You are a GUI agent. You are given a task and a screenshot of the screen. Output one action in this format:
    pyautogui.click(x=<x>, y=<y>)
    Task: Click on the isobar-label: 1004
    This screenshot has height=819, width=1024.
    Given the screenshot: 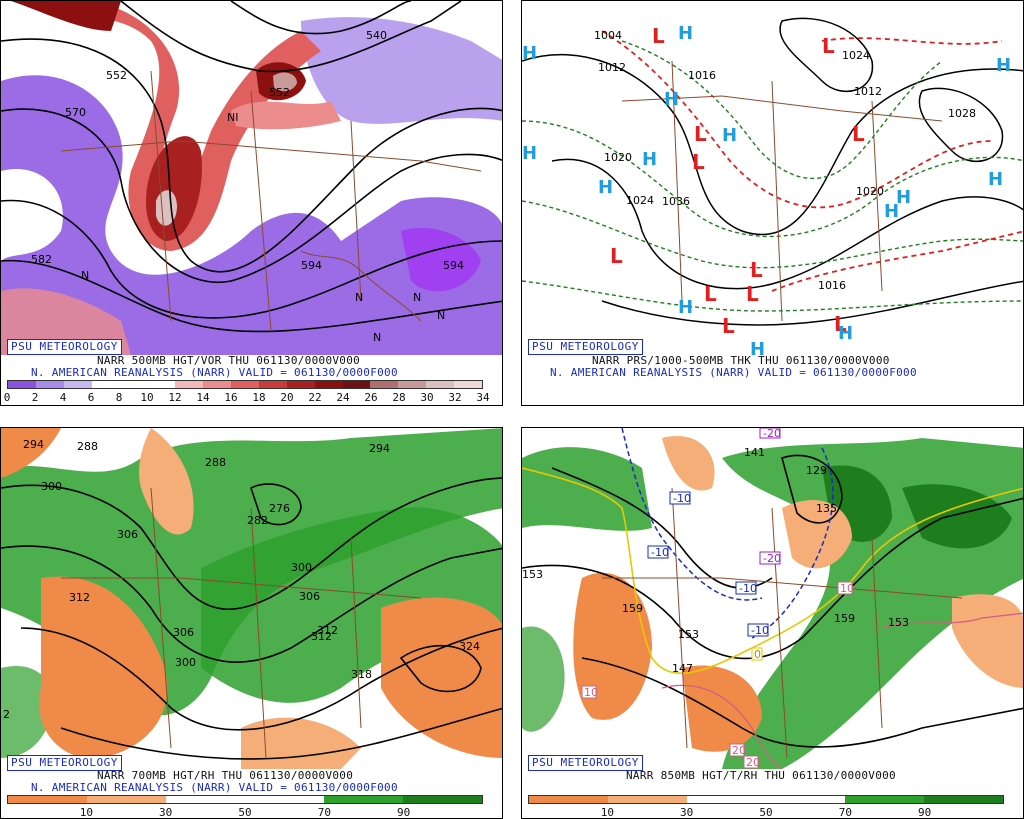 What is the action you would take?
    pyautogui.click(x=608, y=35)
    